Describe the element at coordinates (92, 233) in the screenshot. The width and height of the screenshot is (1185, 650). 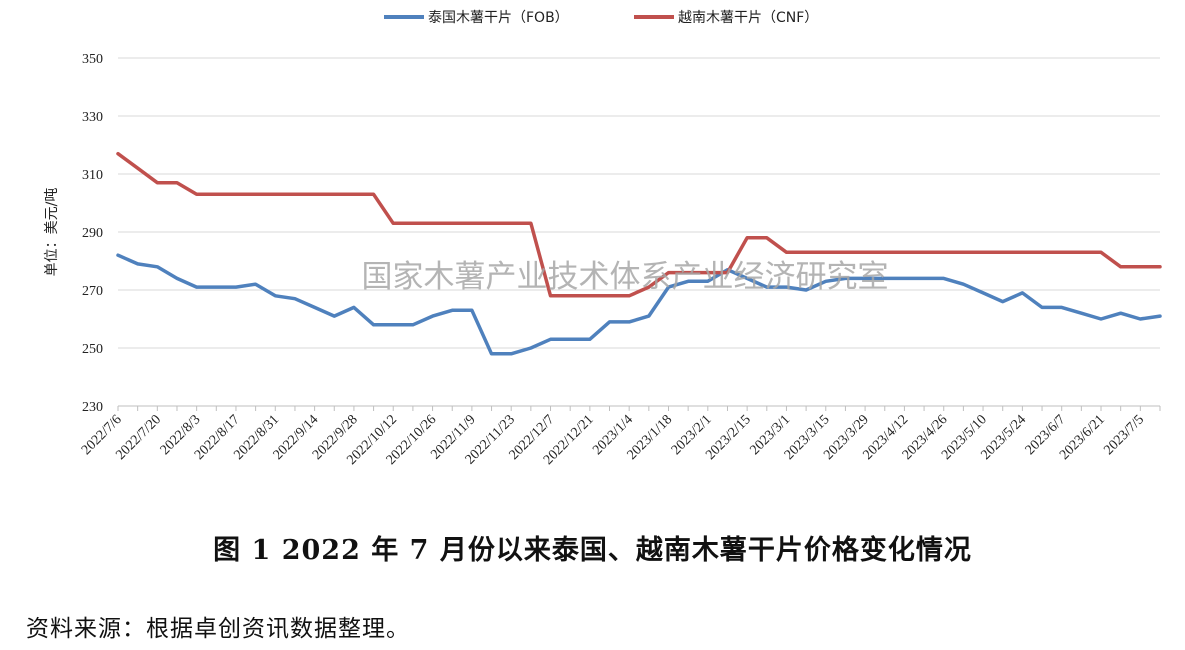
I see `y-tick-label: 290` at that location.